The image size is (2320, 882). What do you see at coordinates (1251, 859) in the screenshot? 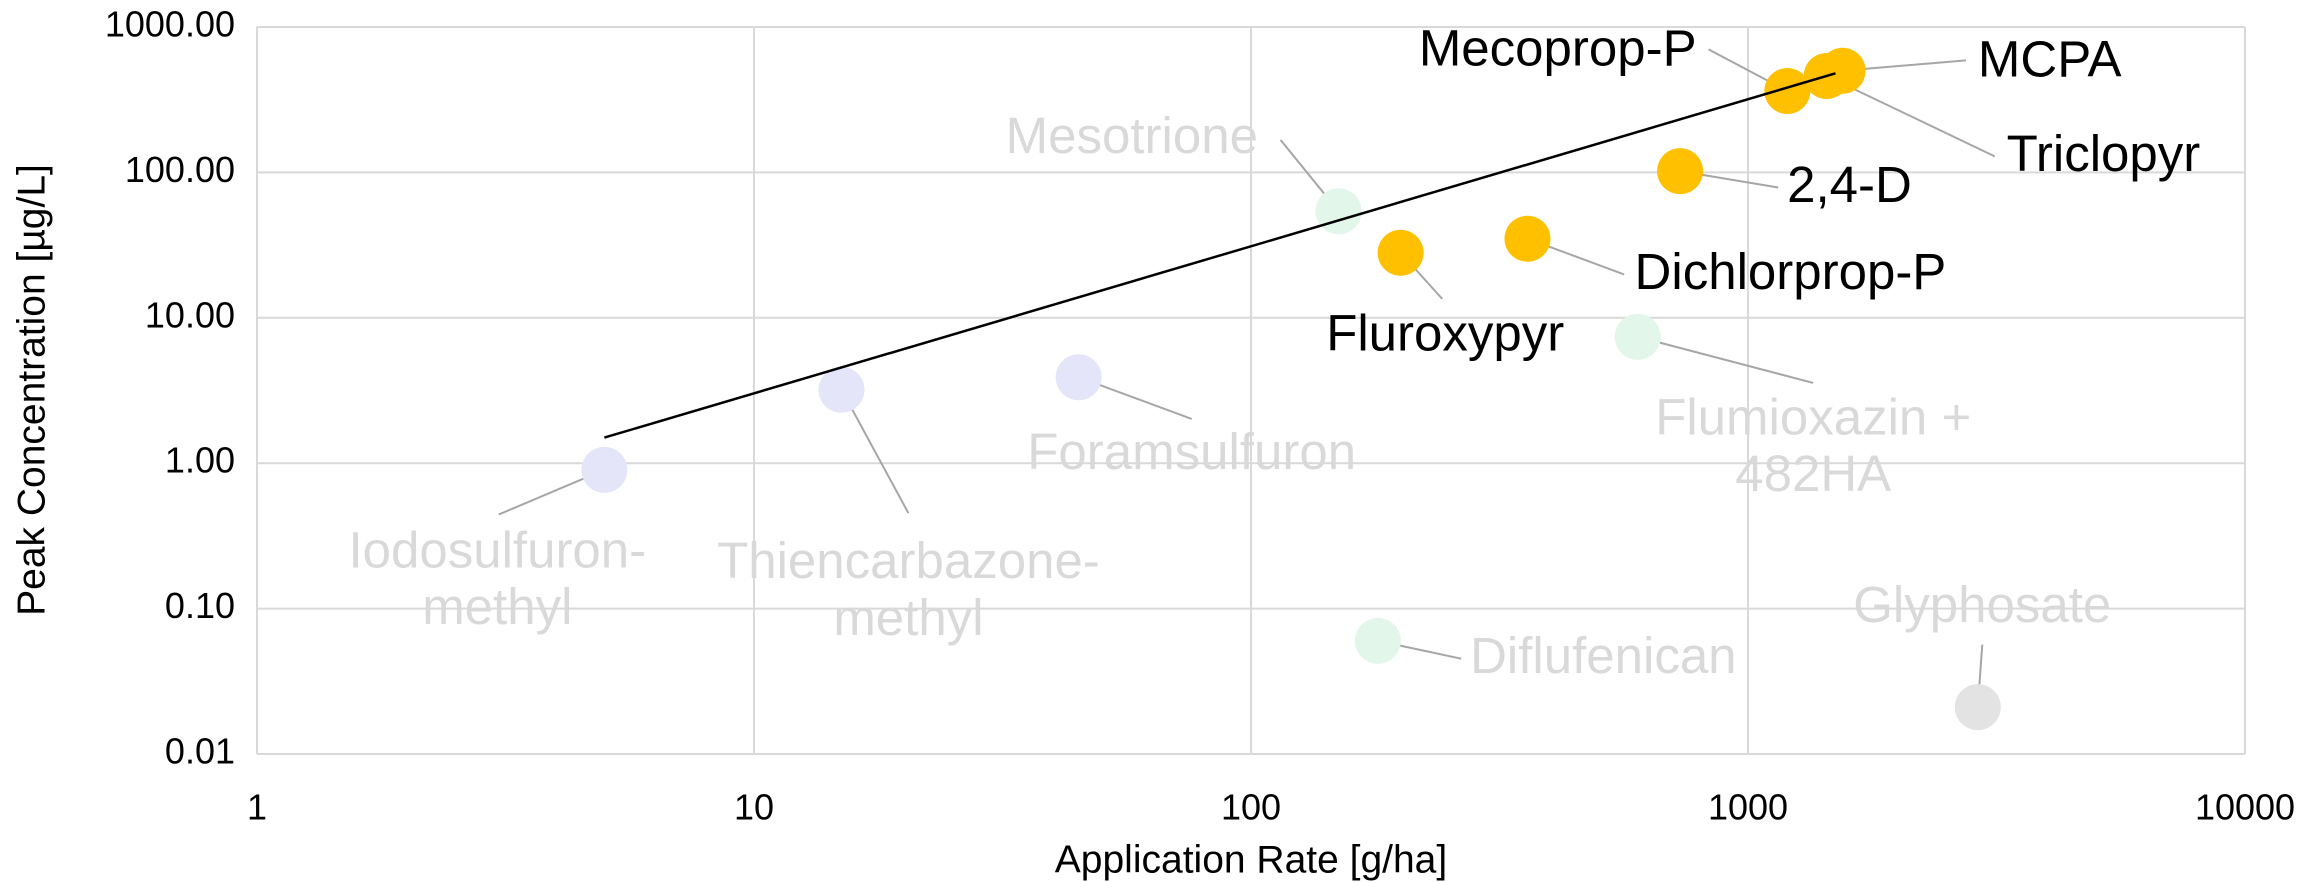
I see `x-axis-title: Application Rate [g/ha]` at bounding box center [1251, 859].